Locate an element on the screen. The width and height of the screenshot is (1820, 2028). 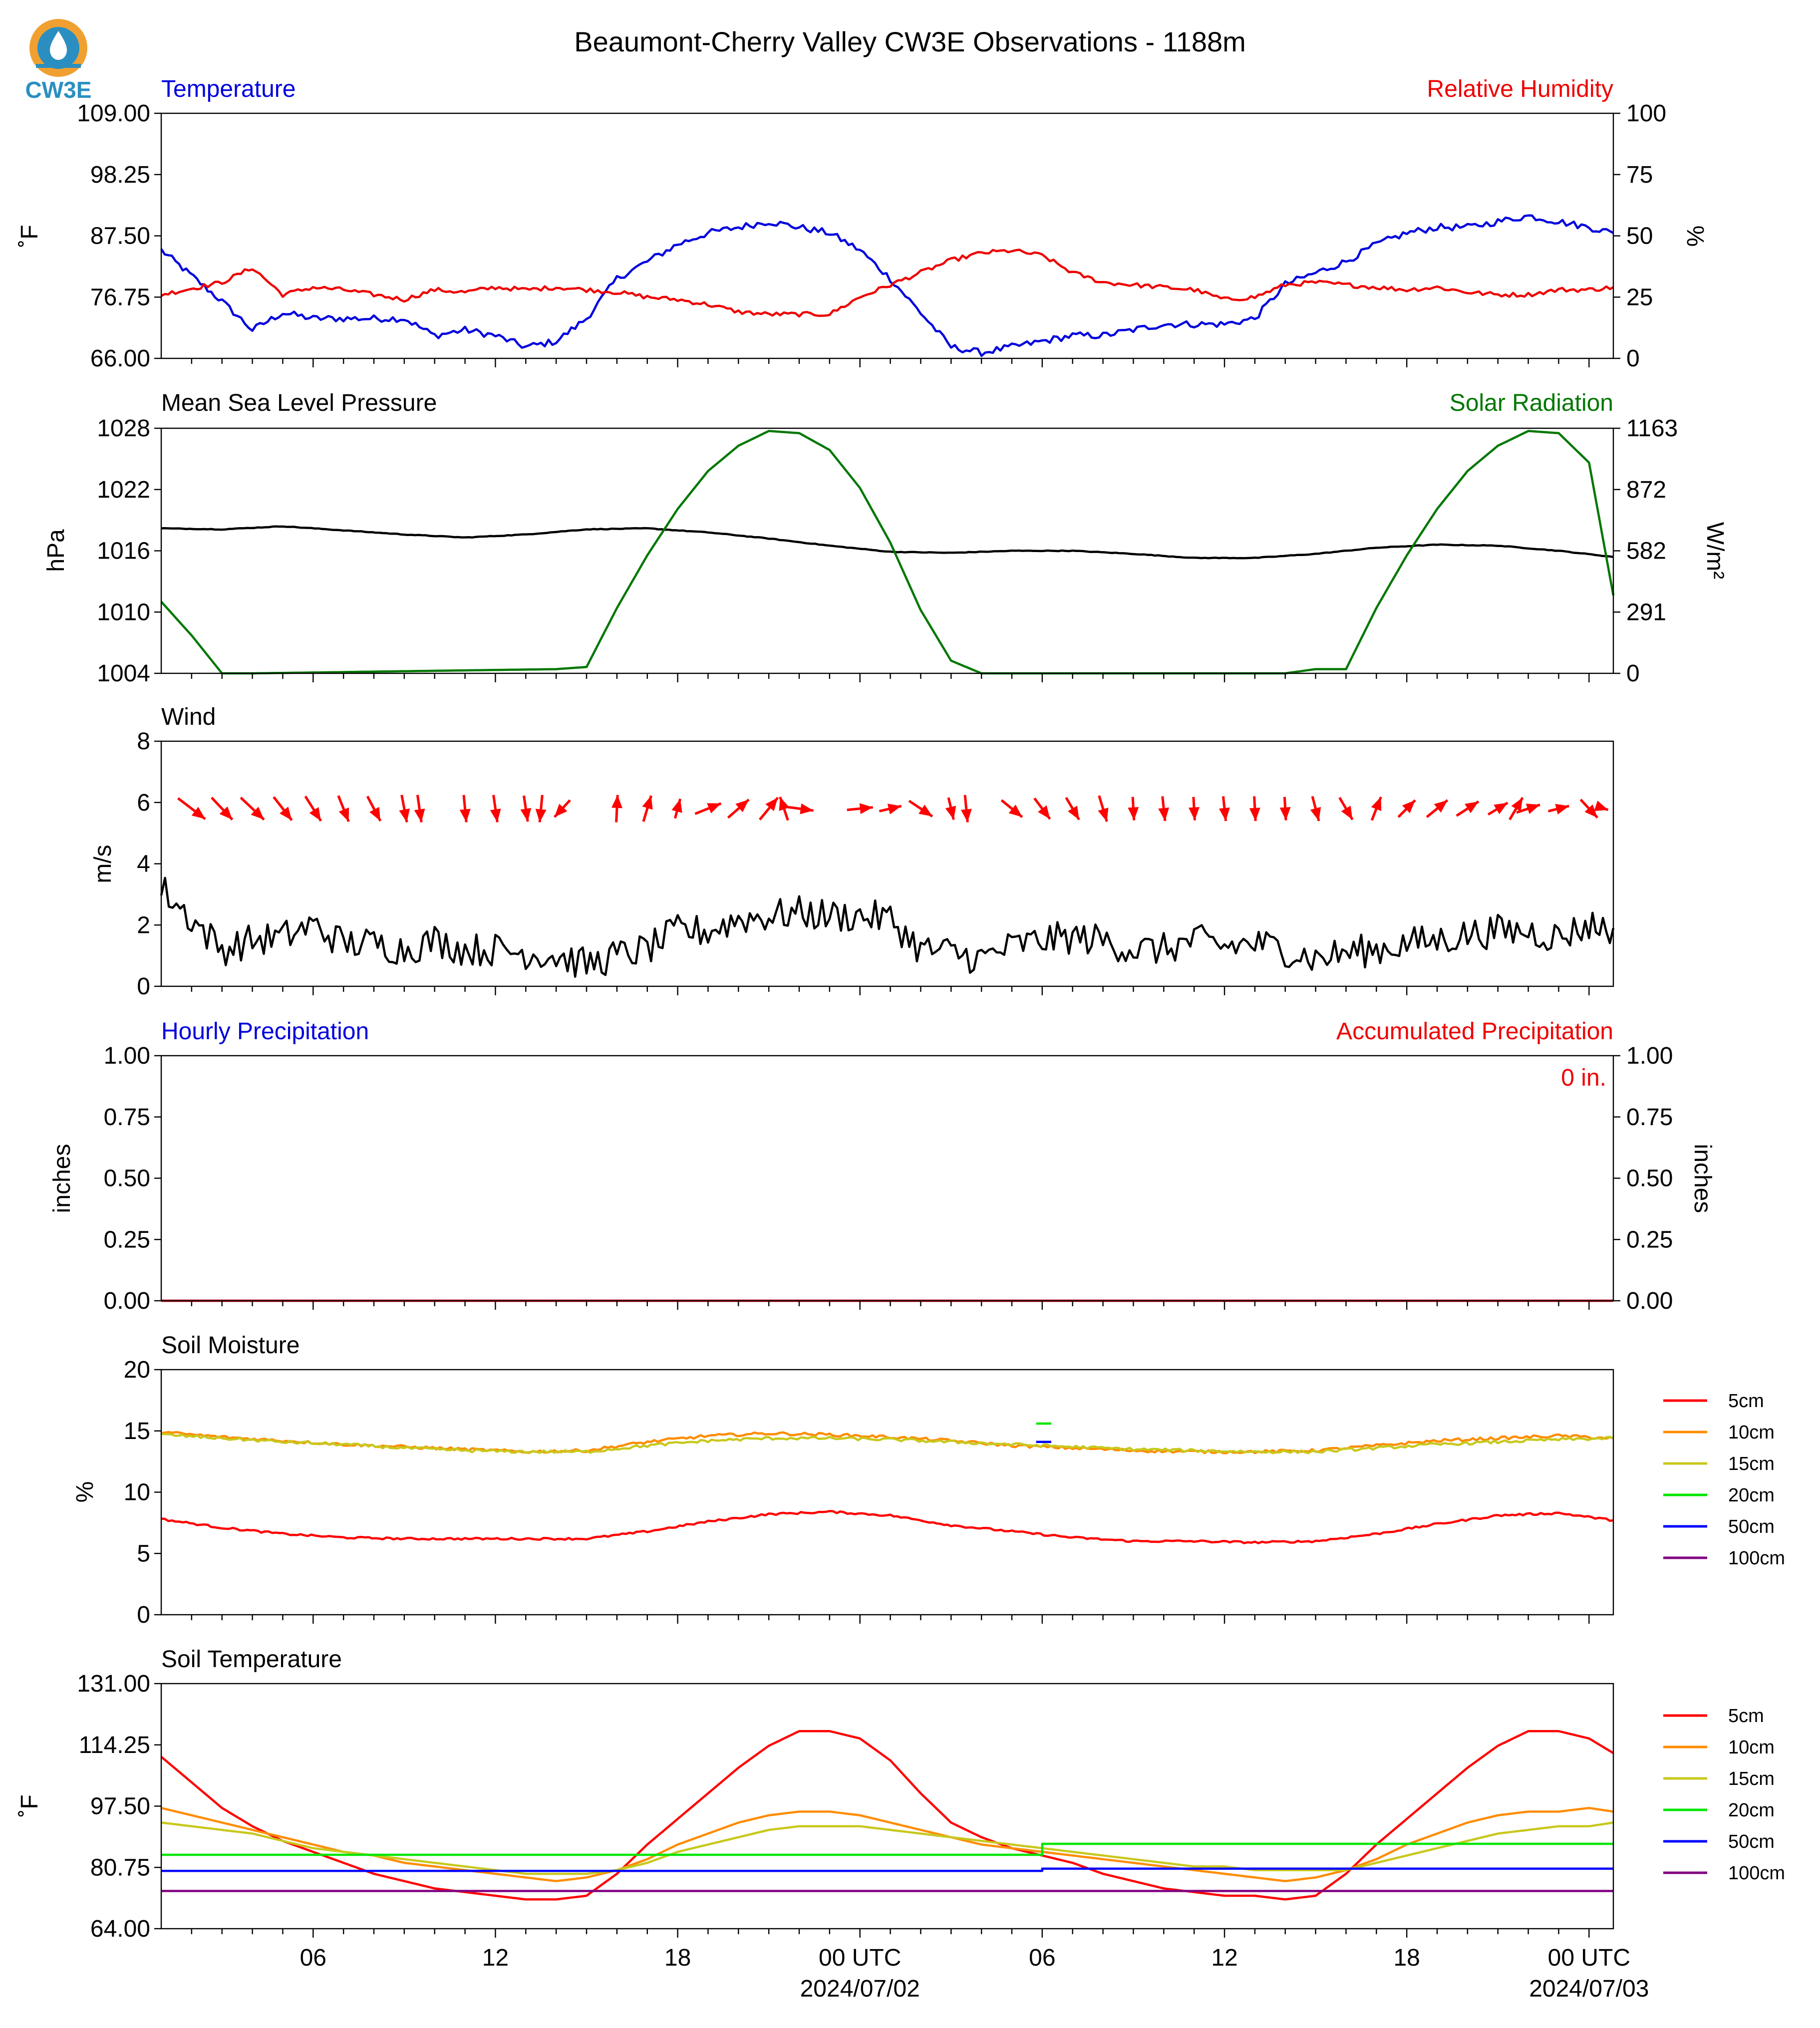
y-tick-label: 0.25 is located at coordinates (1649, 1239).